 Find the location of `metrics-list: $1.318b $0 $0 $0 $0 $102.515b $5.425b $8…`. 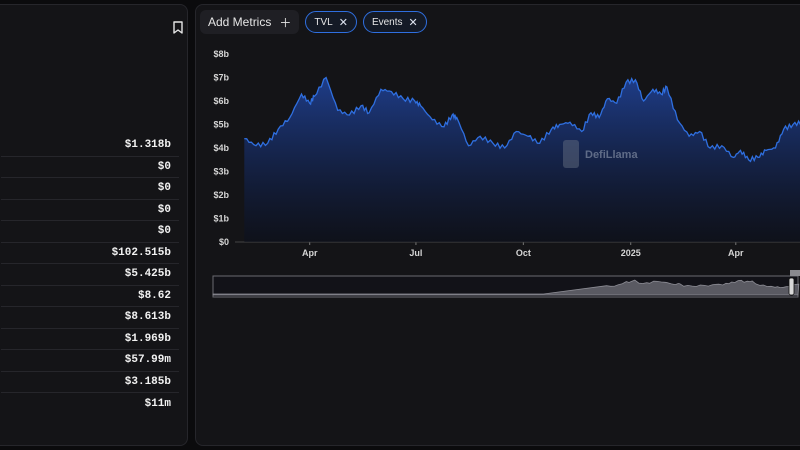

metrics-list: $1.318b $0 $0 $0 $0 $102.515b $5.425b $8… is located at coordinates (90, 275).